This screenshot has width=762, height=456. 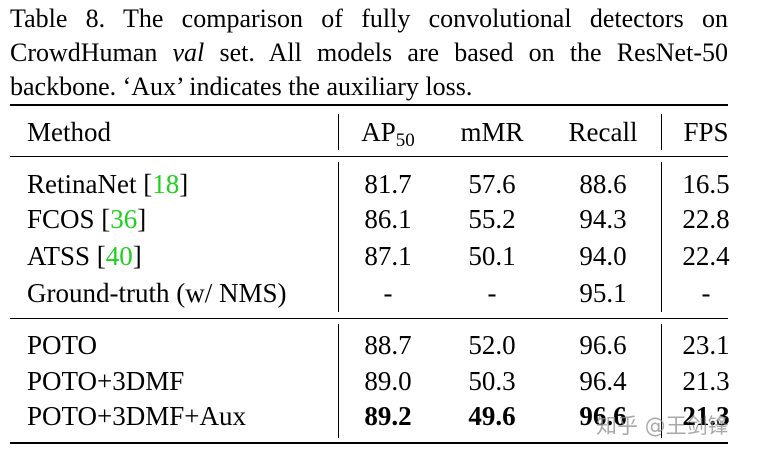 I want to click on method-cell: Ground-truth (w/ NMS), so click(x=156, y=293).